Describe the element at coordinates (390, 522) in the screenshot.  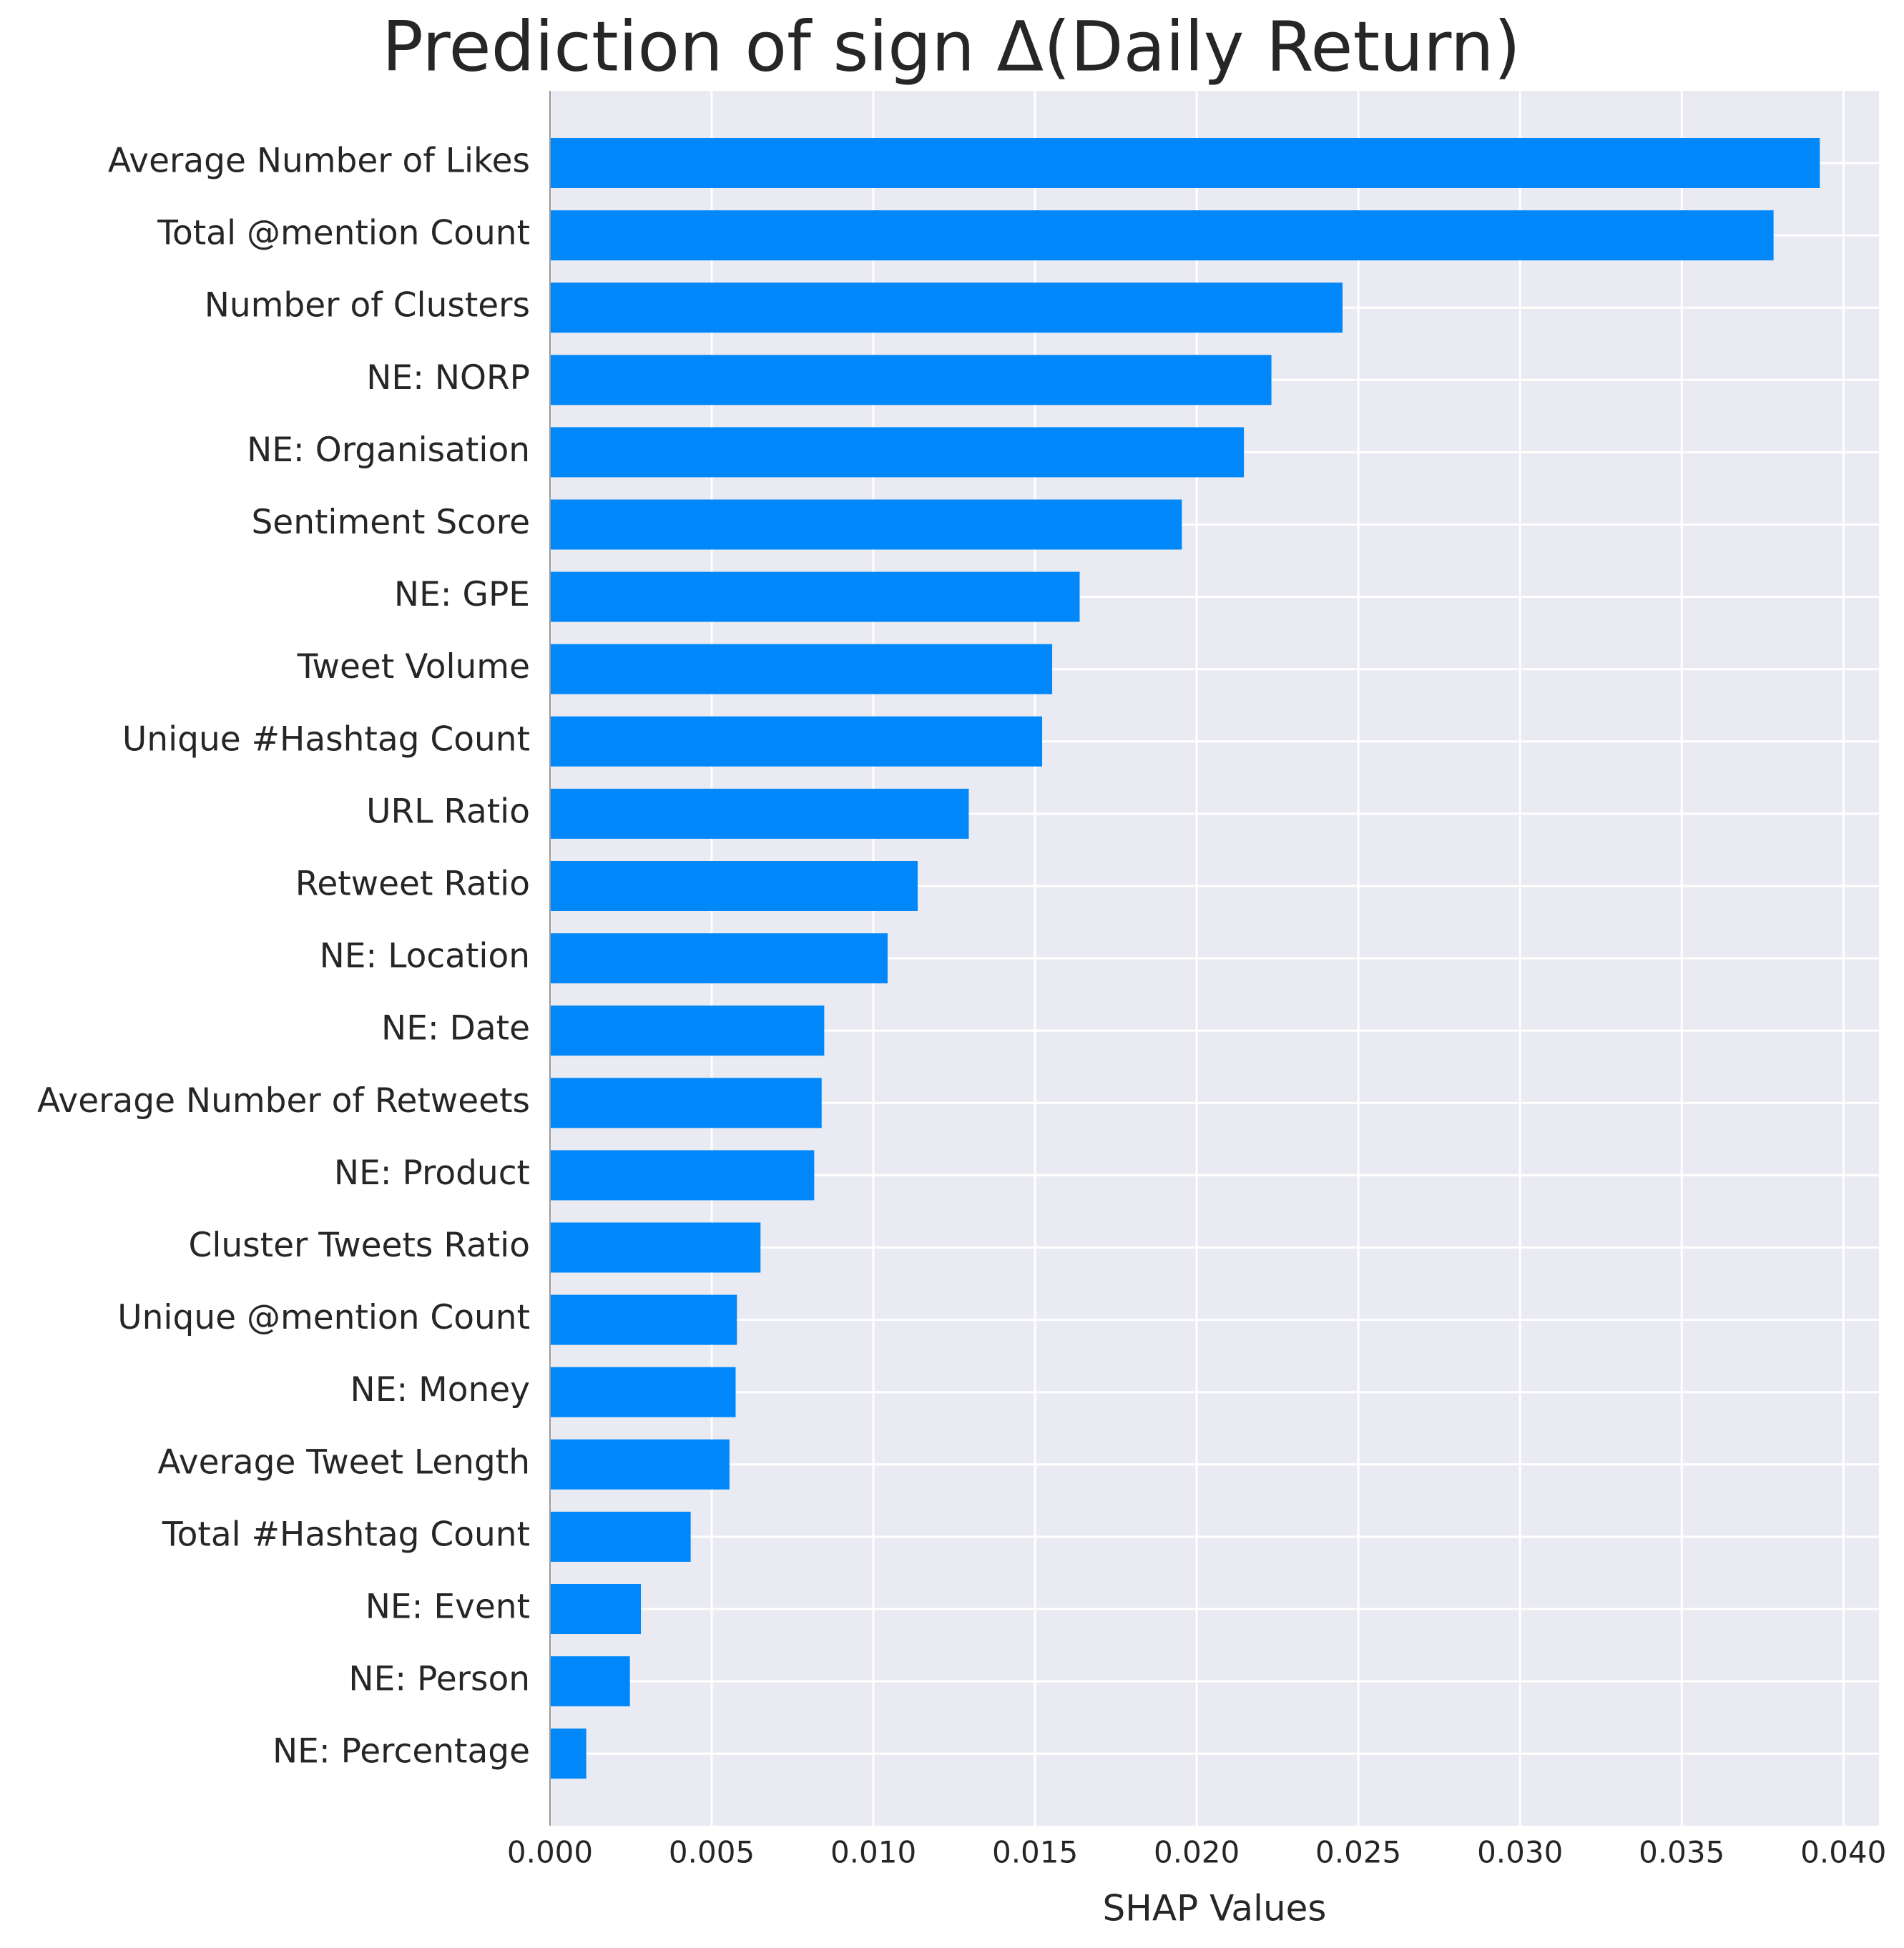
I see `y-tick-label: Sentiment Score` at that location.